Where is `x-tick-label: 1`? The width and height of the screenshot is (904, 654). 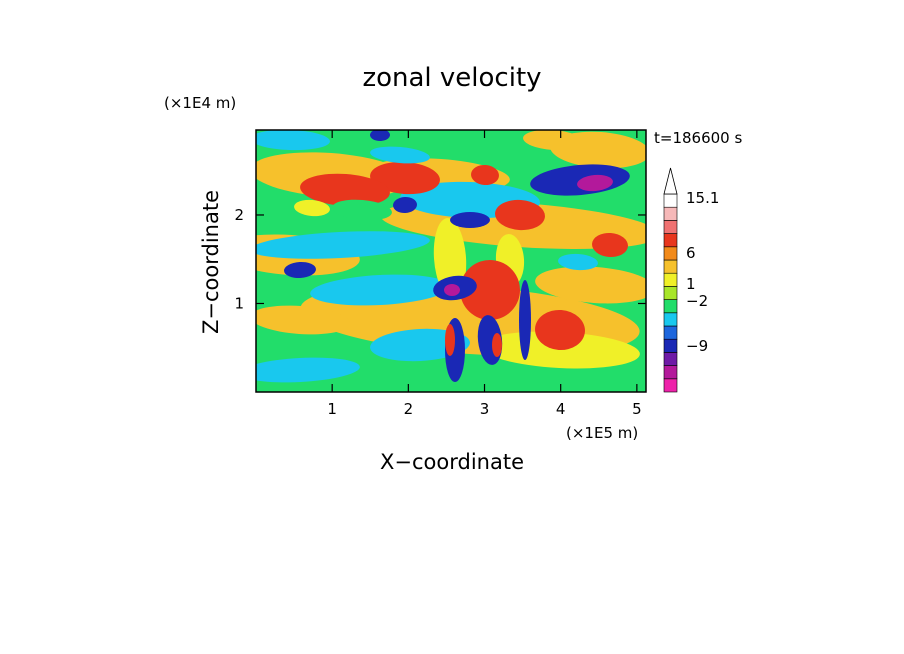 x-tick-label: 1 is located at coordinates (332, 409).